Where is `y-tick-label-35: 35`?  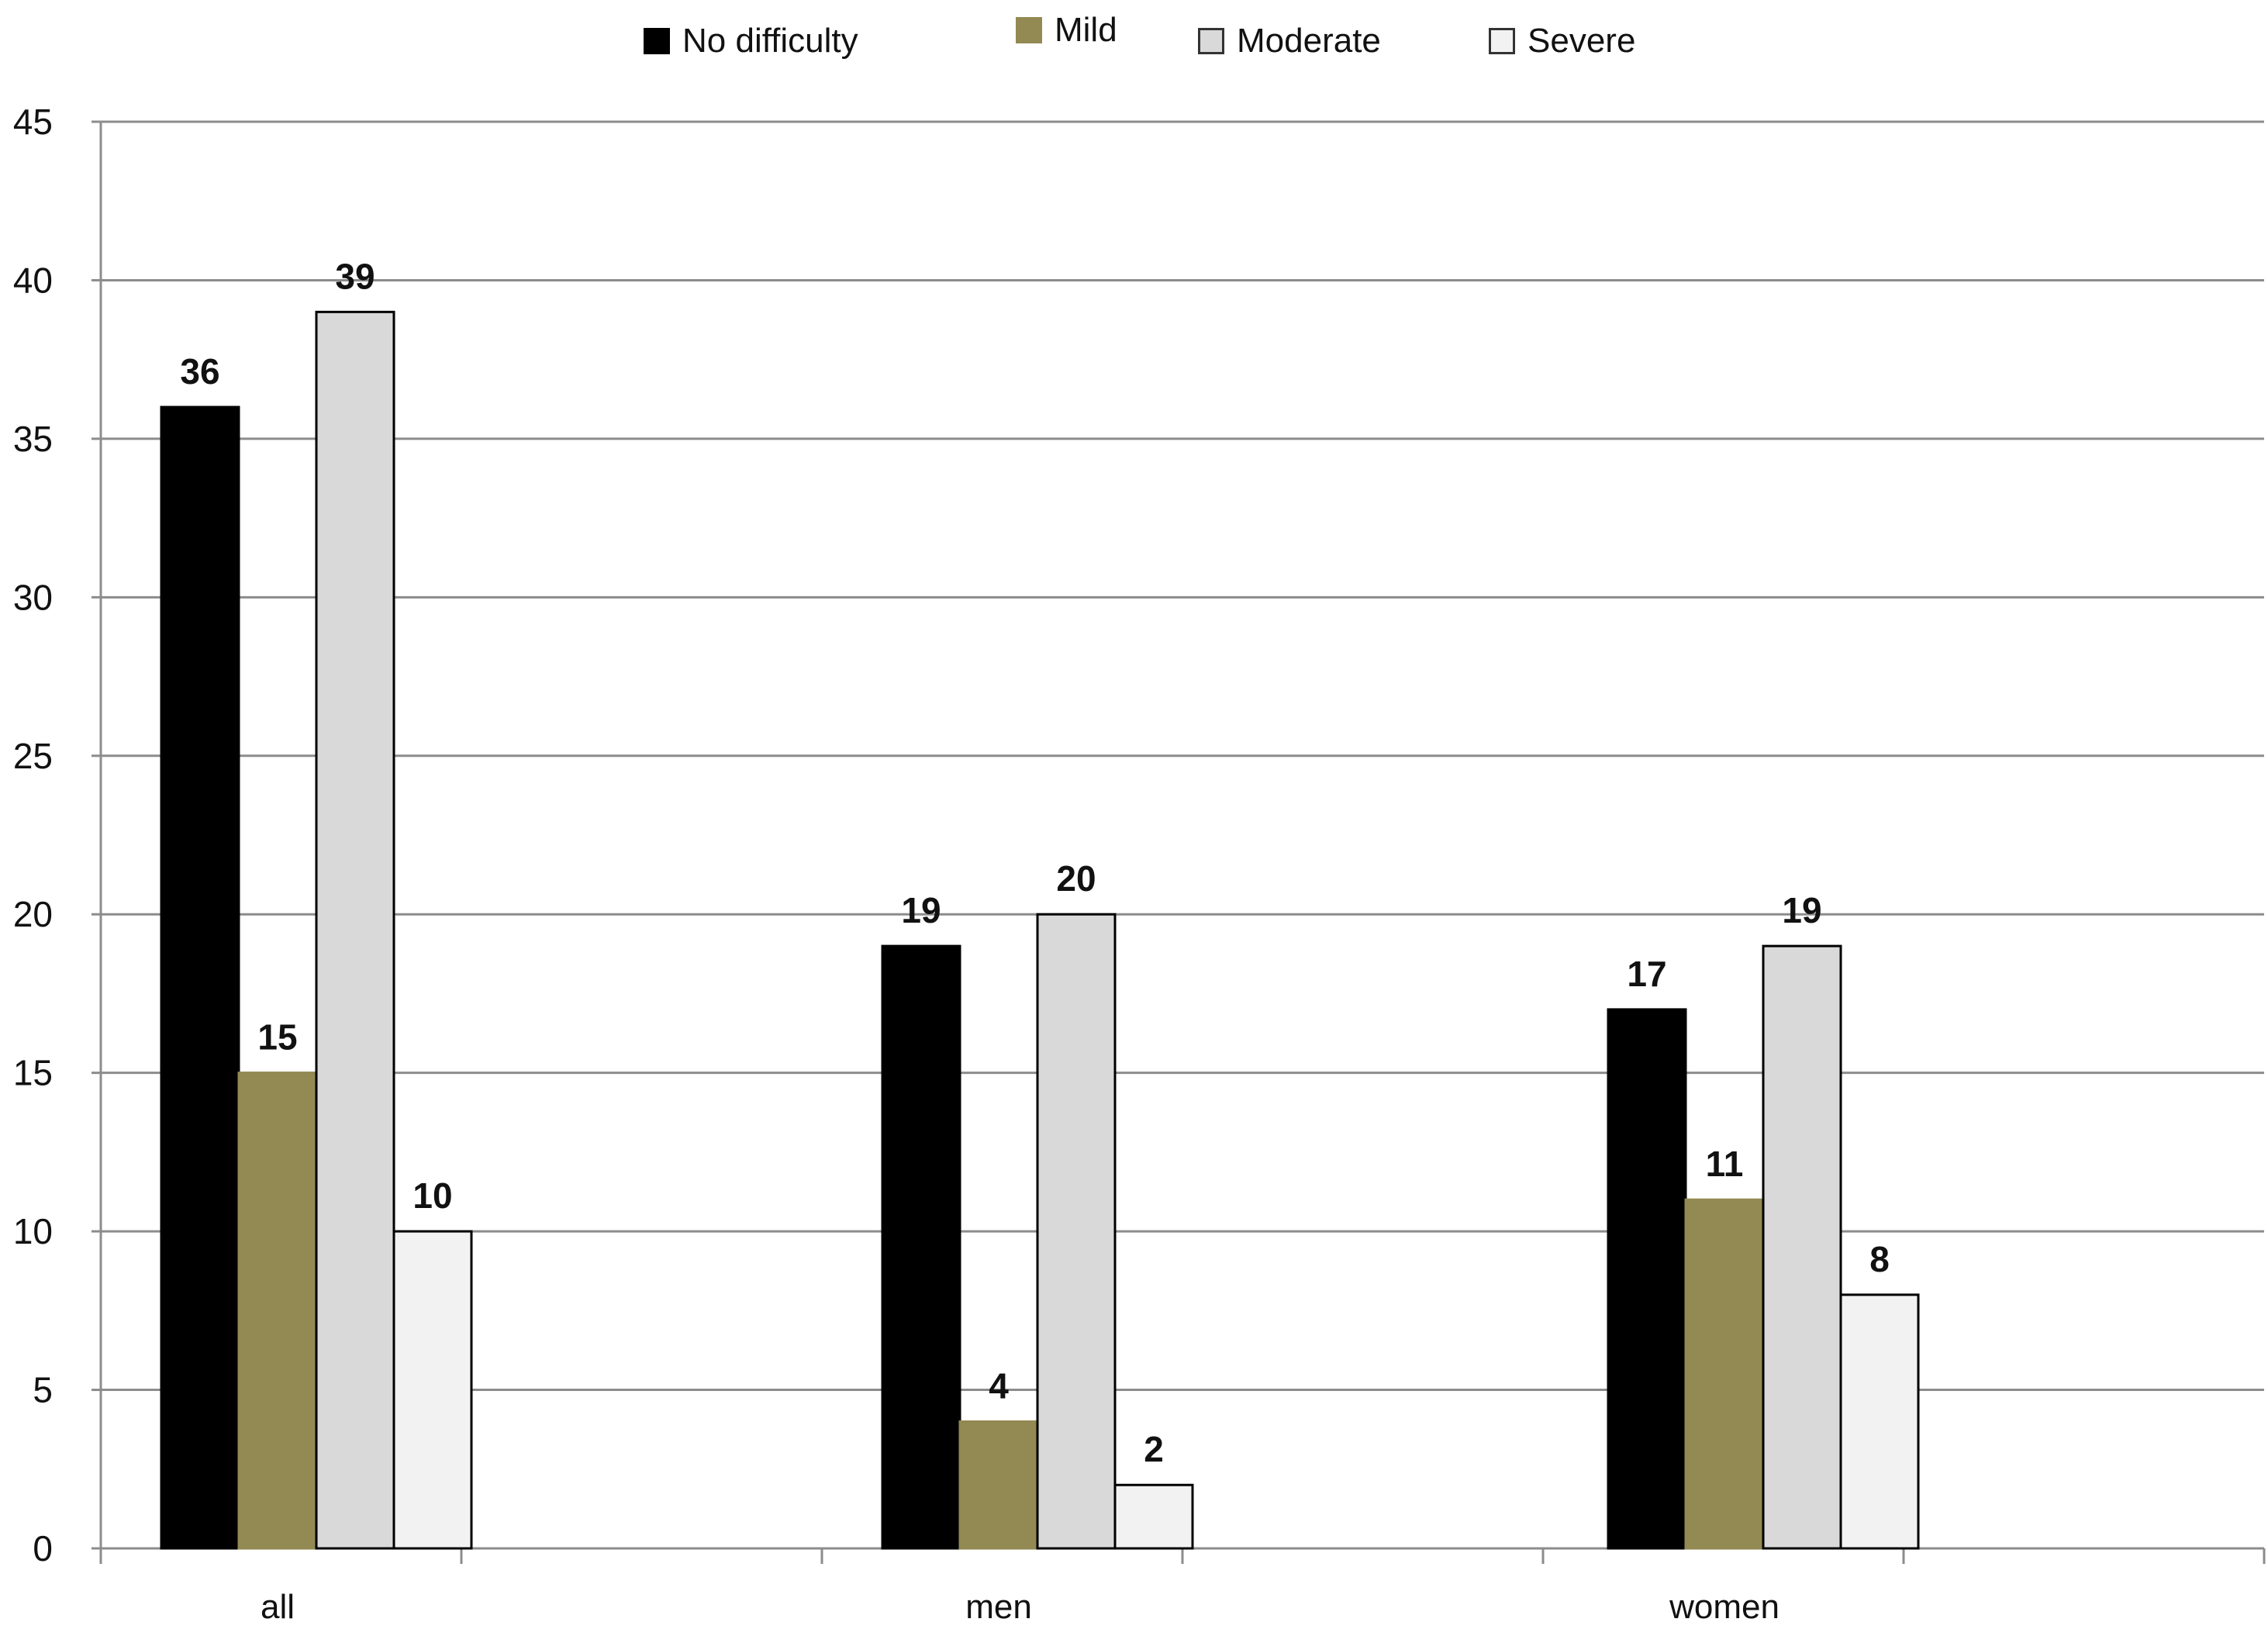
y-tick-label-35: 35 is located at coordinates (33, 439).